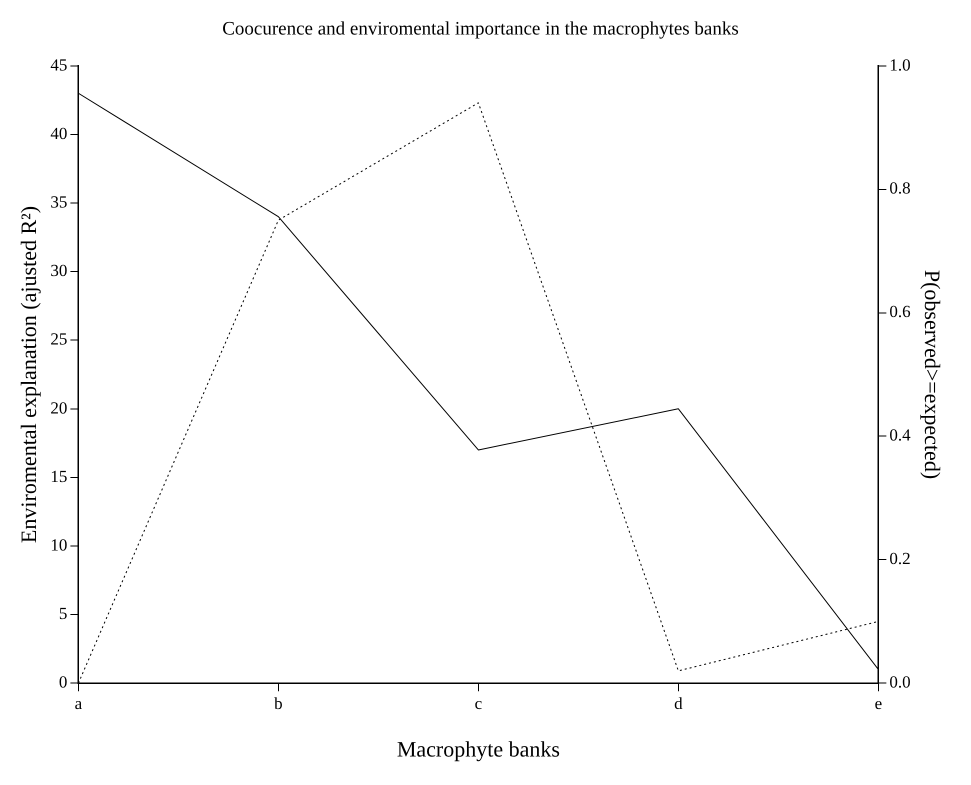 This screenshot has height=785, width=971. What do you see at coordinates (63, 682) in the screenshot?
I see `y-tick-label: 0` at bounding box center [63, 682].